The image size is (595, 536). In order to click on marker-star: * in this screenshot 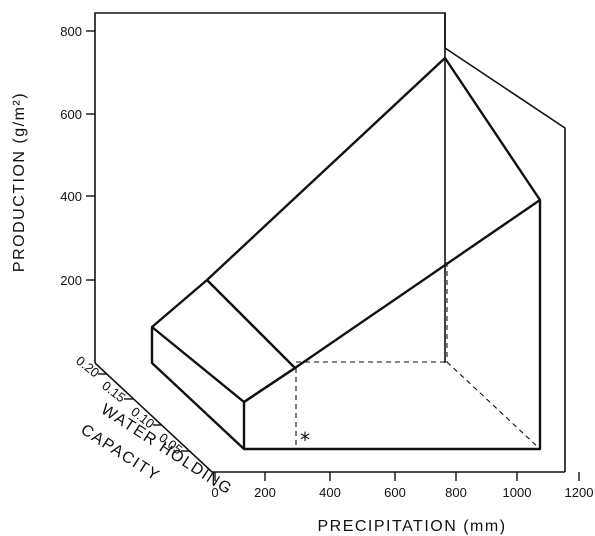, I will do `click(305, 440)`.